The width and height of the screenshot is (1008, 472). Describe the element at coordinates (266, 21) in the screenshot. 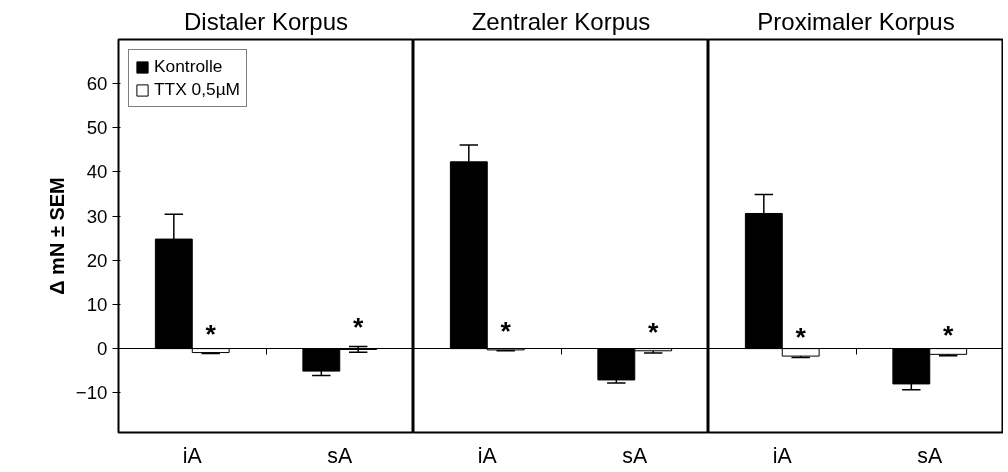

I see `chart-title: Distaler Korpus` at that location.